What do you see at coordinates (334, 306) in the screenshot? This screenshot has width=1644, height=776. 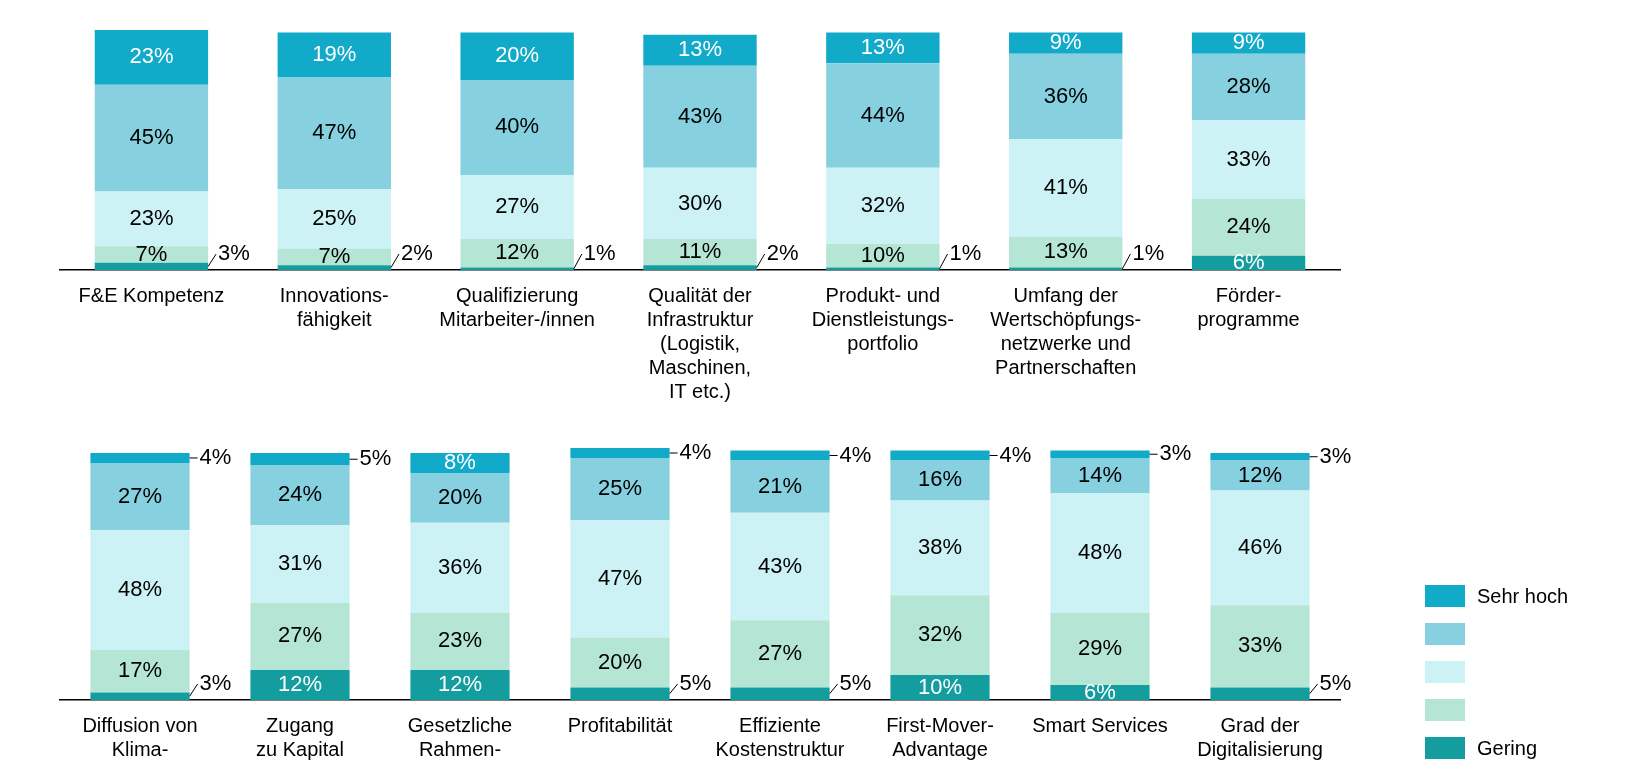 I see `x-tick-label: Innovations- fähigkeit` at bounding box center [334, 306].